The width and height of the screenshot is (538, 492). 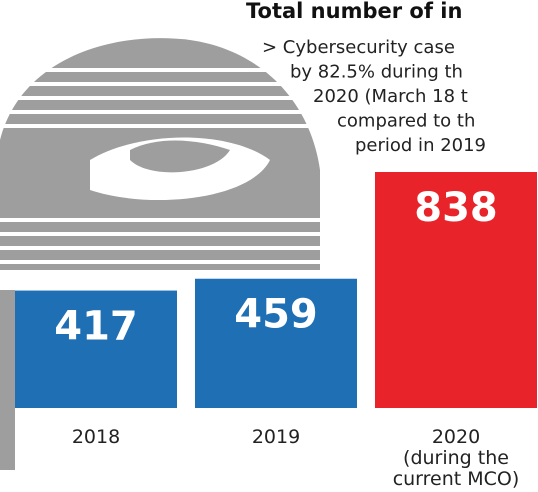 What do you see at coordinates (354, 11) in the screenshot?
I see `chart-title: Total number of in` at bounding box center [354, 11].